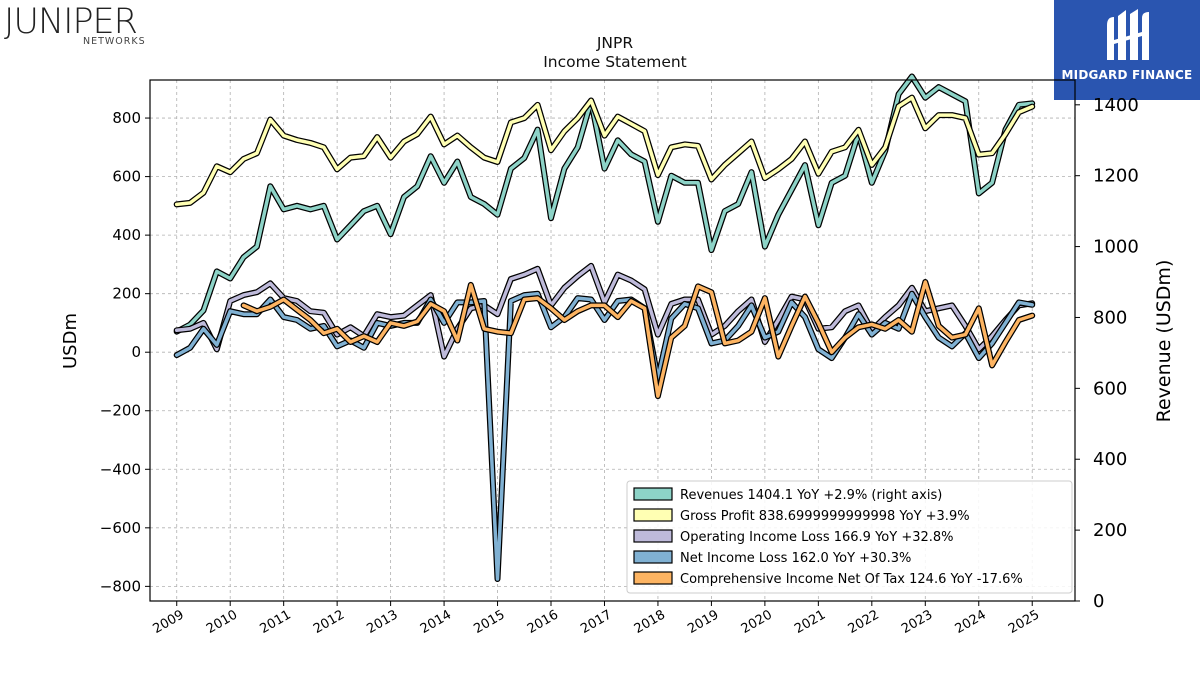 The height and width of the screenshot is (675, 1200). What do you see at coordinates (126, 118) in the screenshot?
I see `y-left-tick-label: 800` at bounding box center [126, 118].